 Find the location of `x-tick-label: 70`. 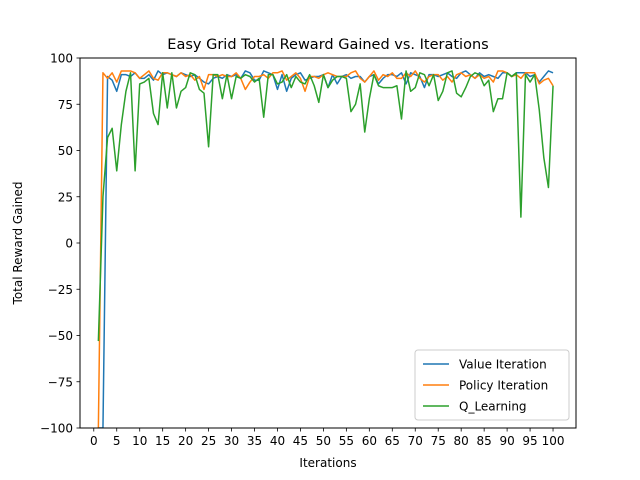

x-tick-label: 70 is located at coordinates (415, 441).